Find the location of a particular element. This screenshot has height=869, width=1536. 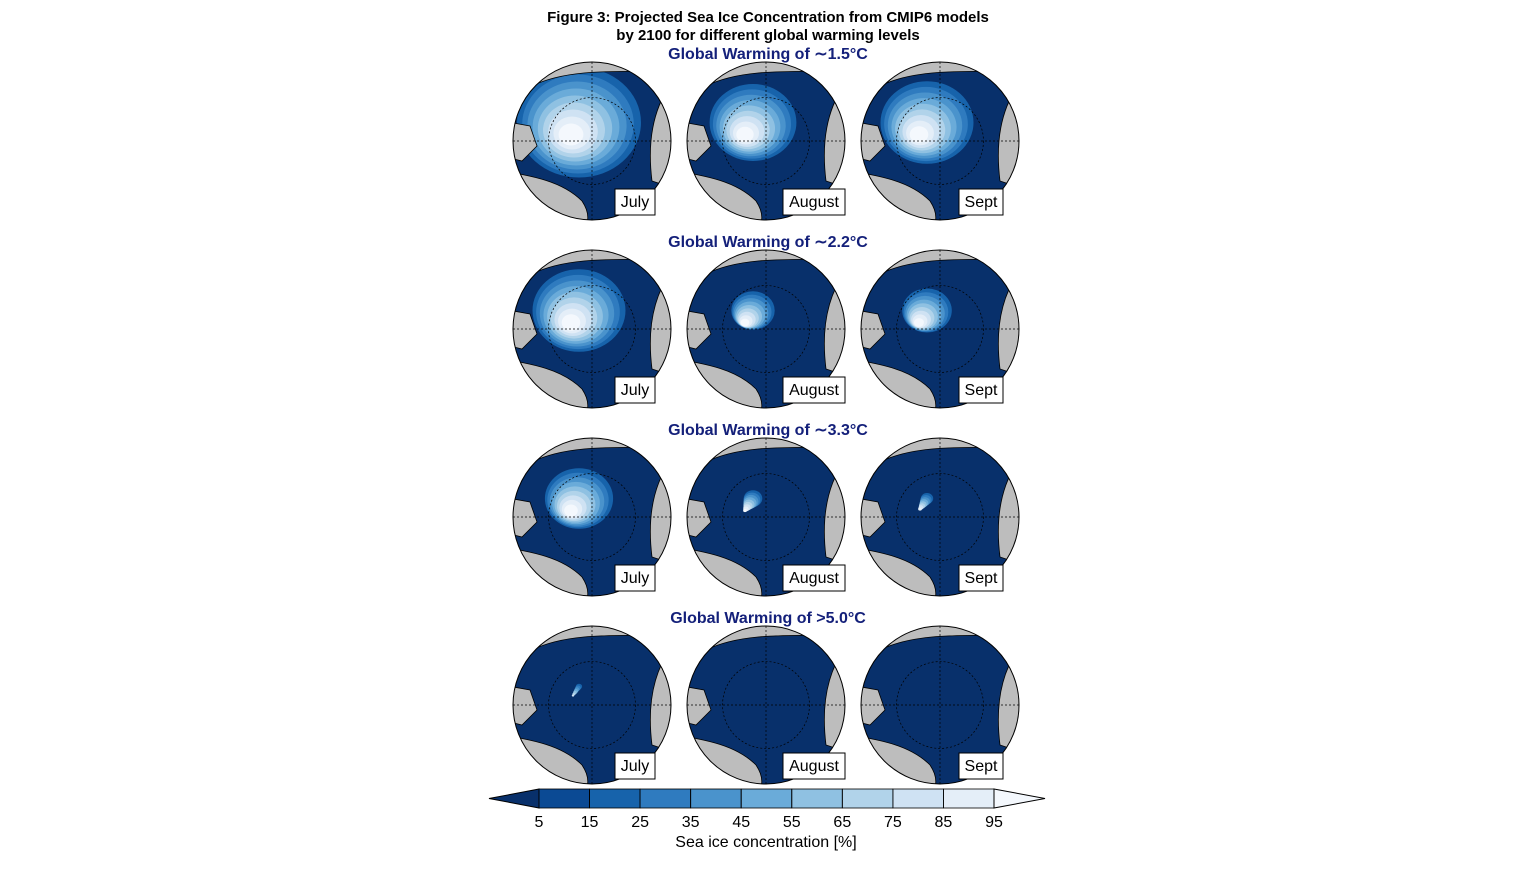

colorbar-tick-label: 5 is located at coordinates (539, 822).